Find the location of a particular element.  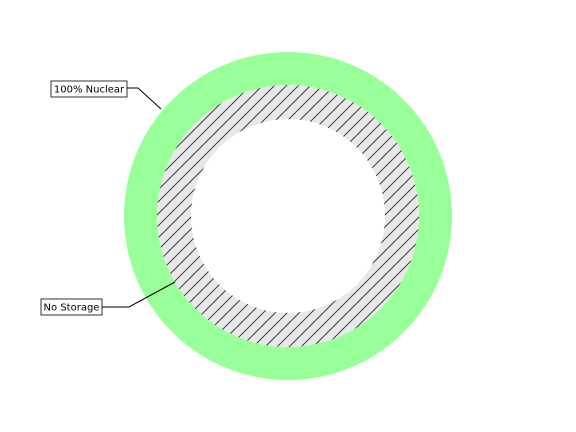

leader-line-outer is located at coordinates (144, 98).